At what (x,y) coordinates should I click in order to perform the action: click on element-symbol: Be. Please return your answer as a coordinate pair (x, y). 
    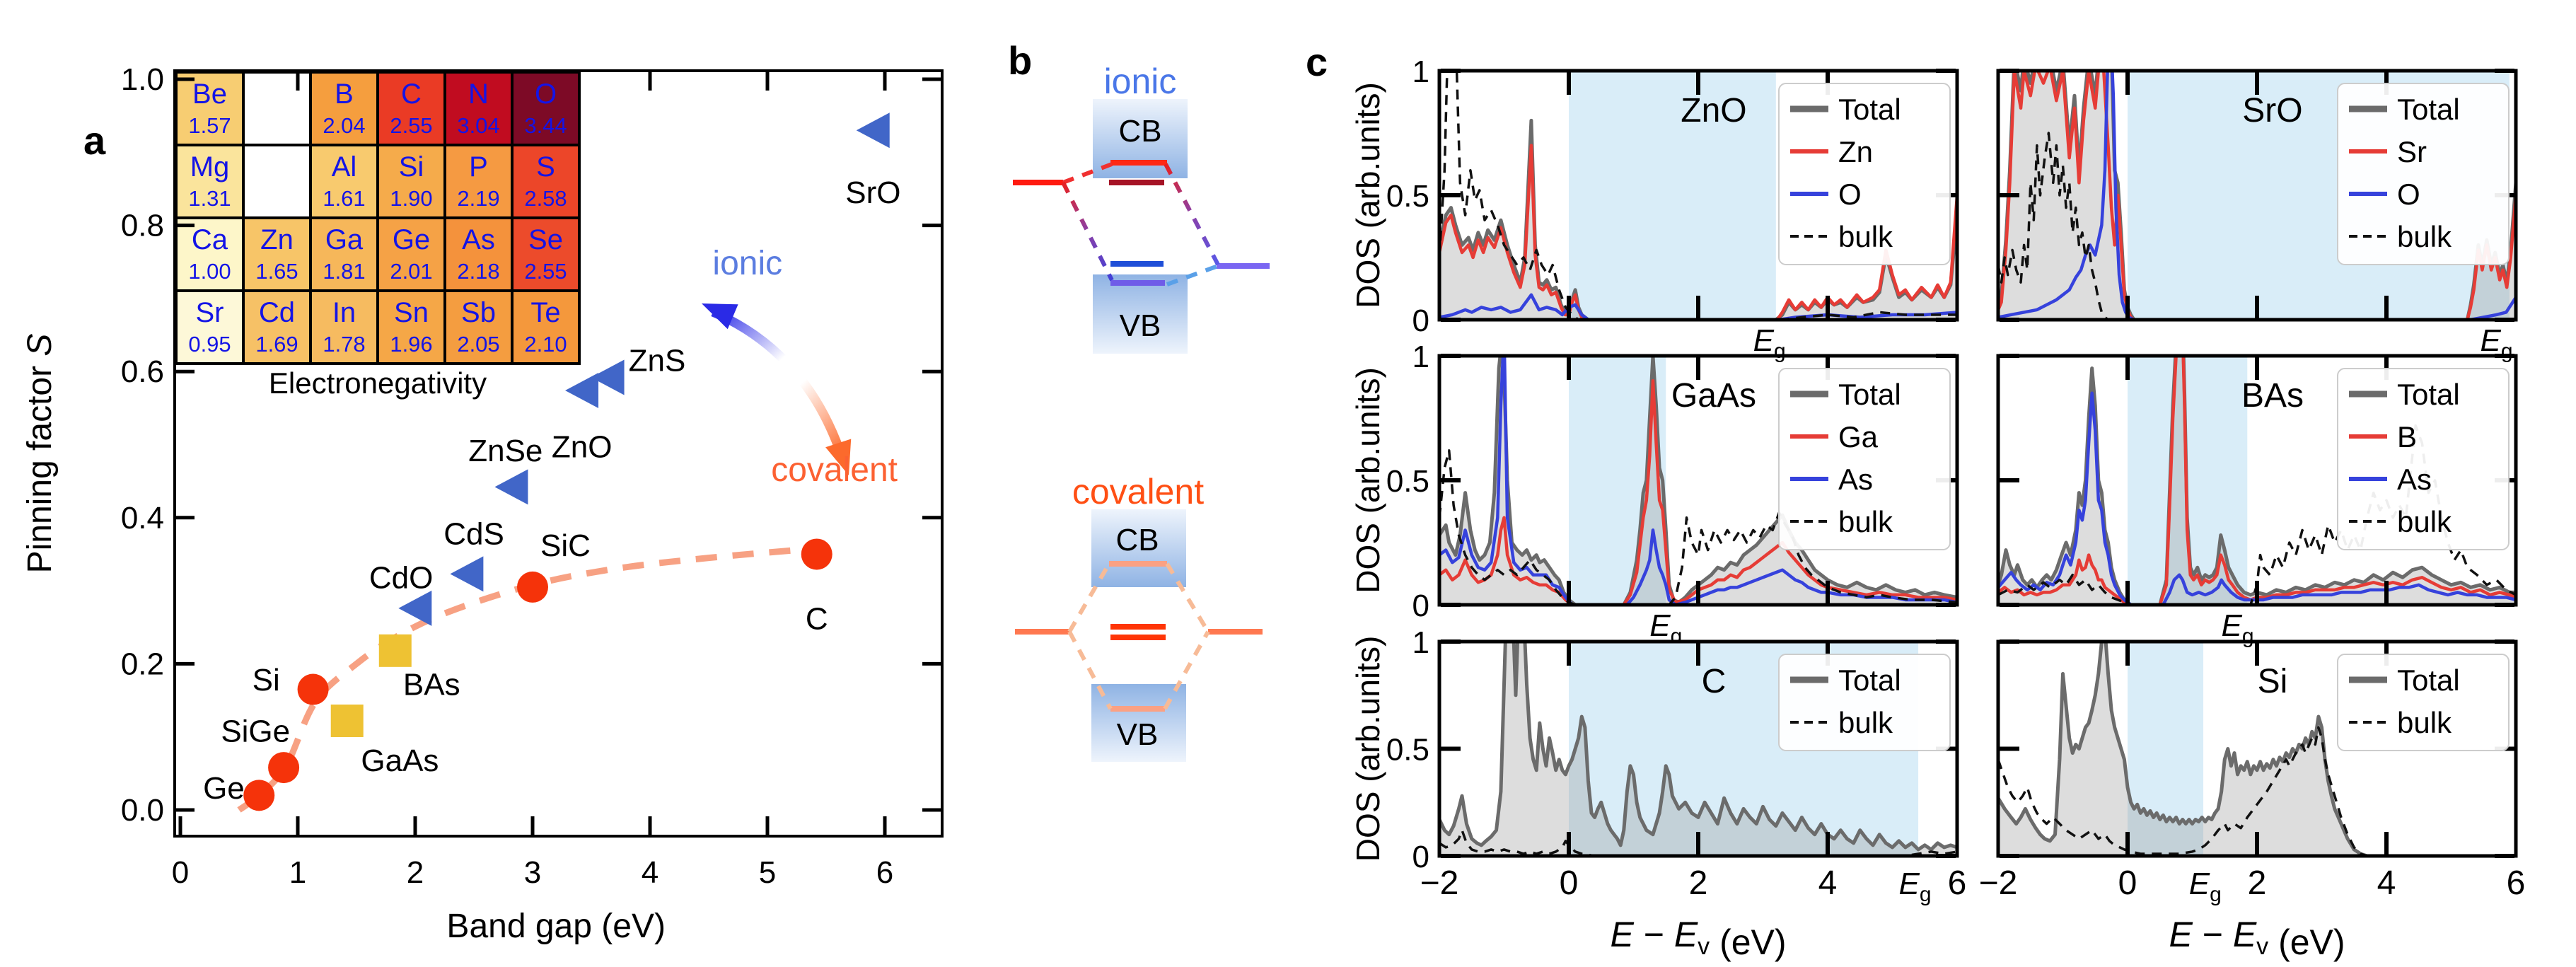
    Looking at the image, I should click on (209, 95).